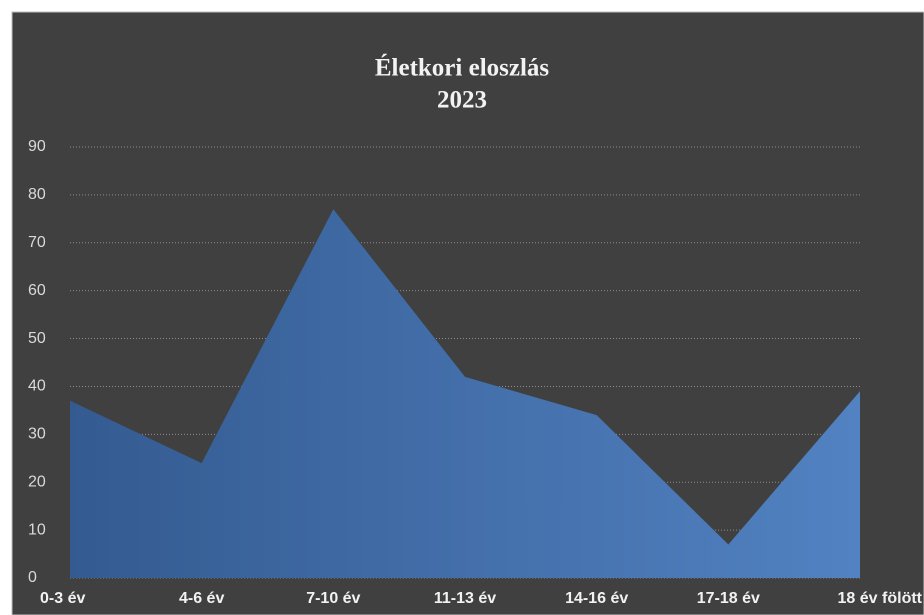 The height and width of the screenshot is (615, 924). I want to click on y-tick-label: 0, so click(32, 577).